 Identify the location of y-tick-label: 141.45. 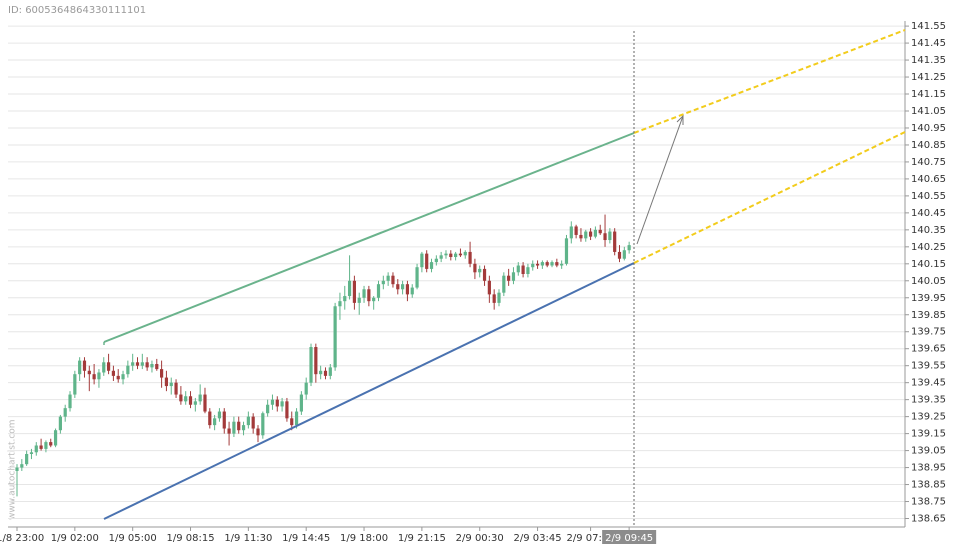
(928, 43).